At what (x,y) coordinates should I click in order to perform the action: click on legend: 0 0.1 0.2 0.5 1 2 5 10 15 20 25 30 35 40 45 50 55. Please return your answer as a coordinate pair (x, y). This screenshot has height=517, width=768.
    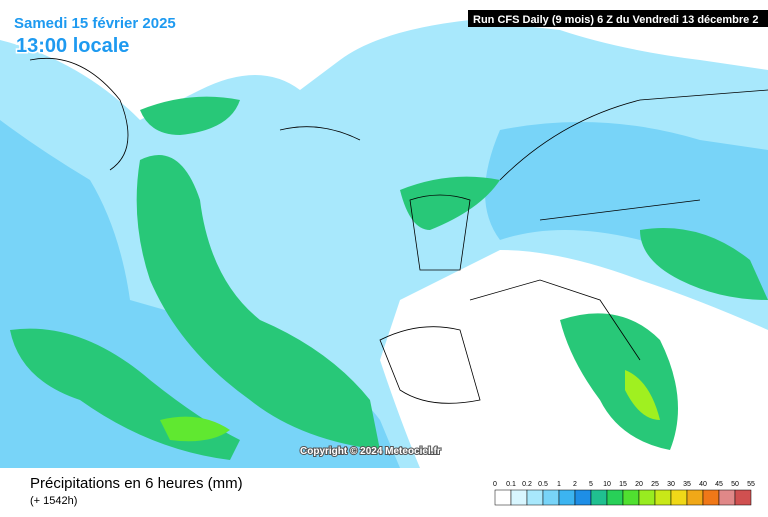
    Looking at the image, I should click on (624, 493).